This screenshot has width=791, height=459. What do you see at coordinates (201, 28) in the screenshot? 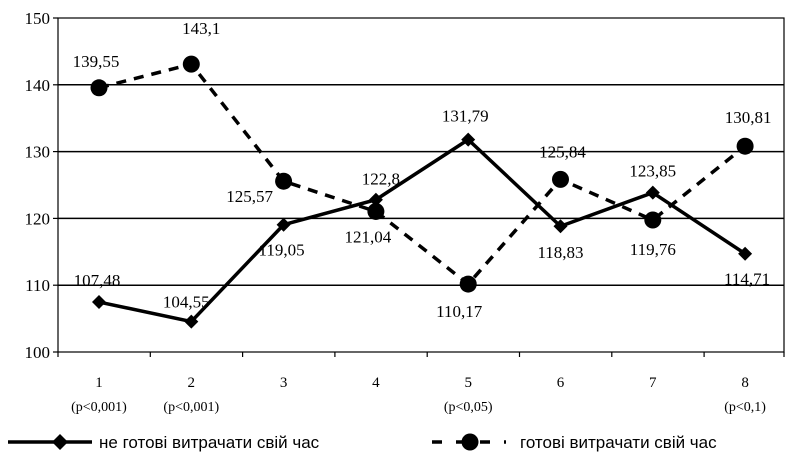
I see `data-label-ready: 143,1` at bounding box center [201, 28].